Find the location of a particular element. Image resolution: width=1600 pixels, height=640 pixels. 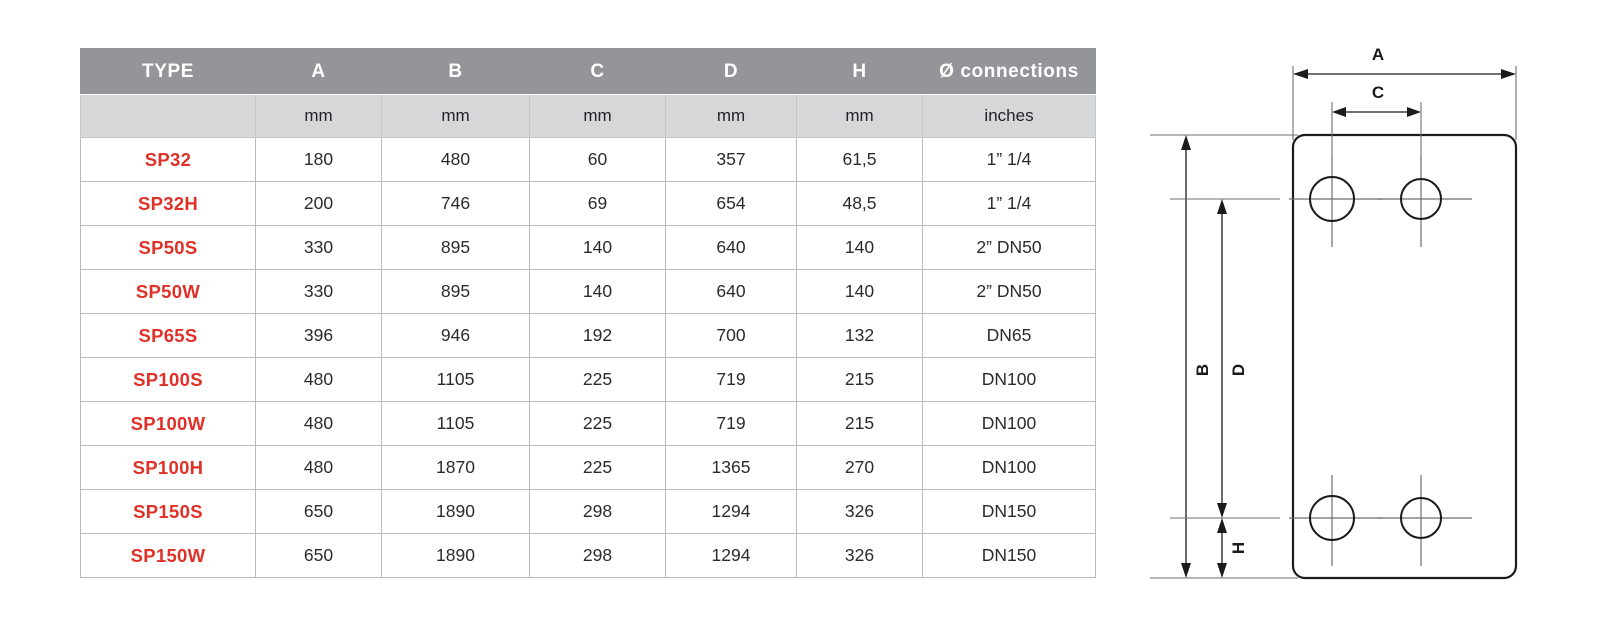

cell-type: SP32H is located at coordinates (168, 203).